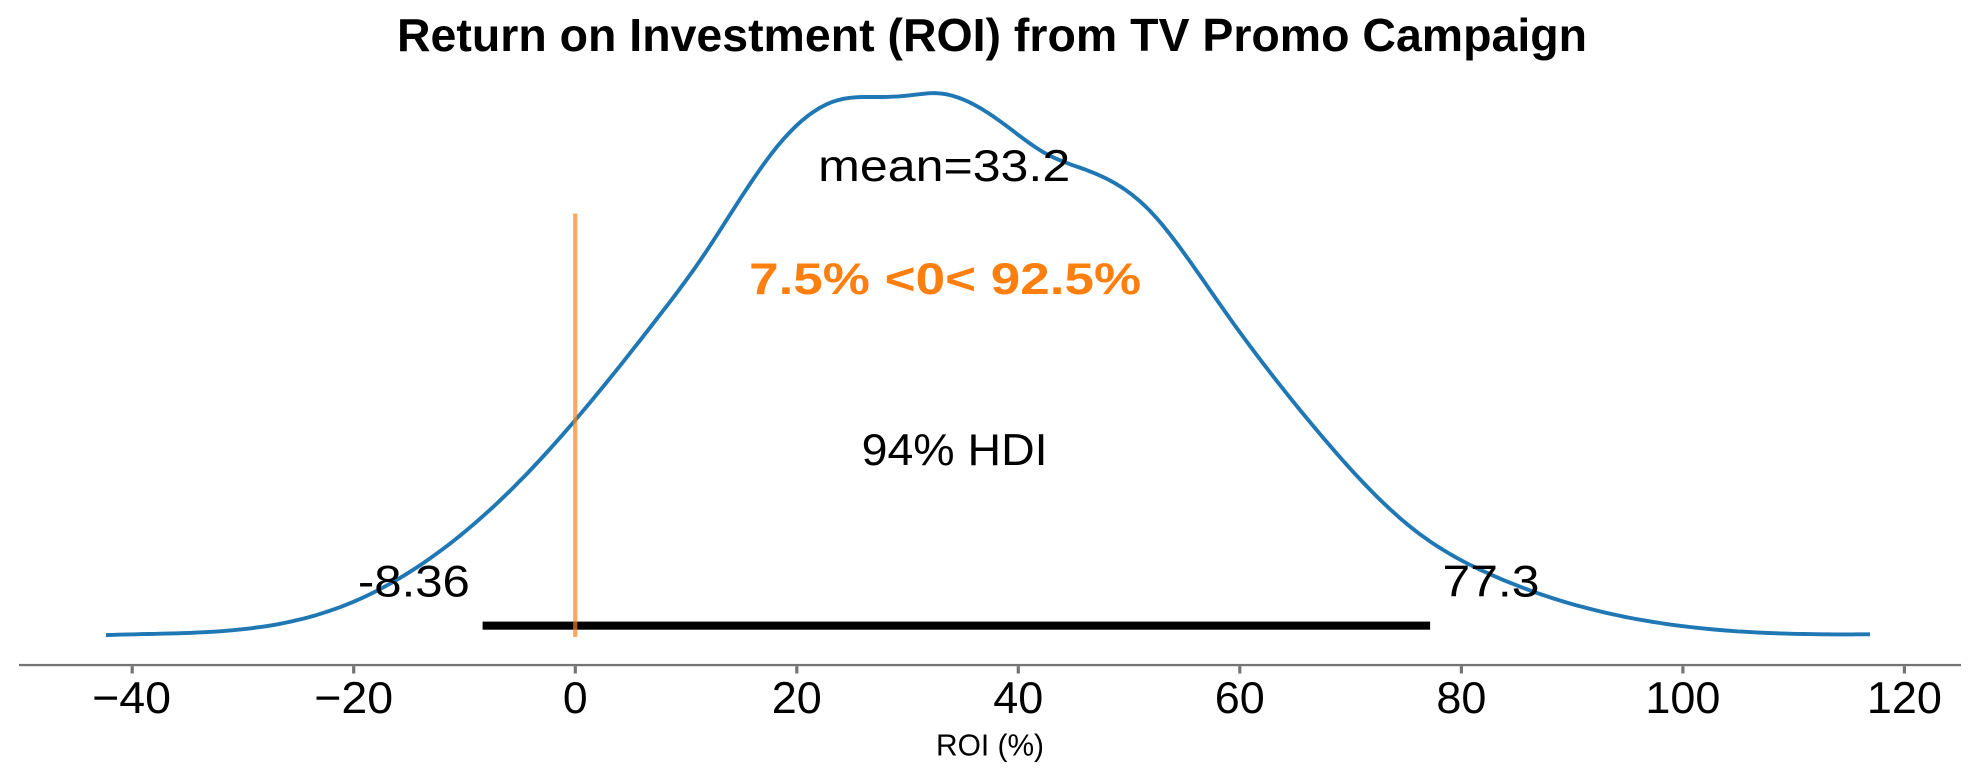 The image size is (1979, 780). Describe the element at coordinates (944, 166) in the screenshot. I see `svg-text: mean=33.2` at that location.